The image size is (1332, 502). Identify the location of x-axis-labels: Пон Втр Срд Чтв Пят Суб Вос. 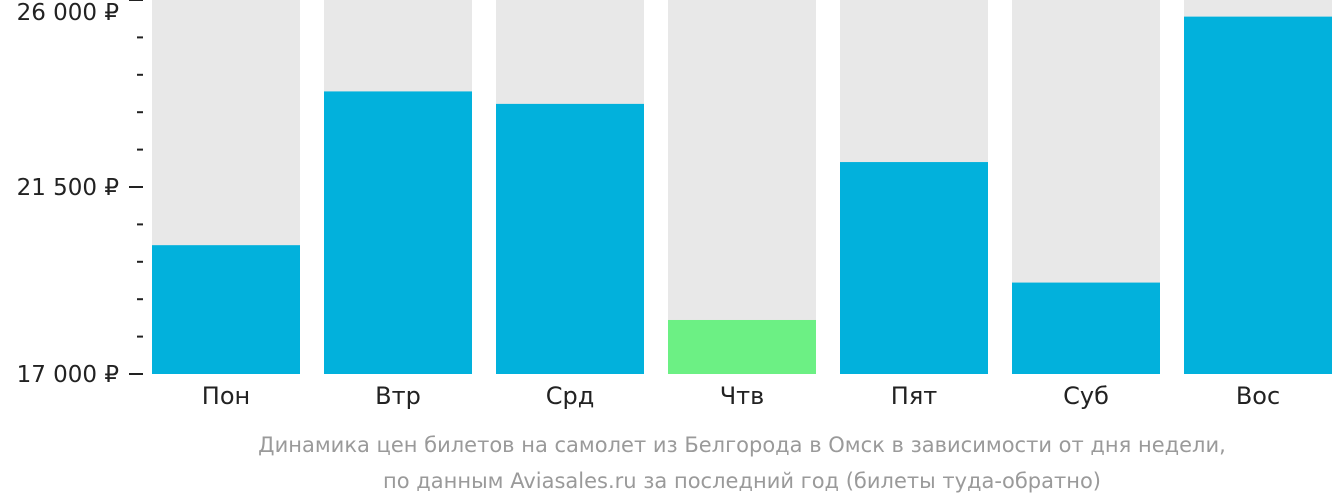
(741, 396).